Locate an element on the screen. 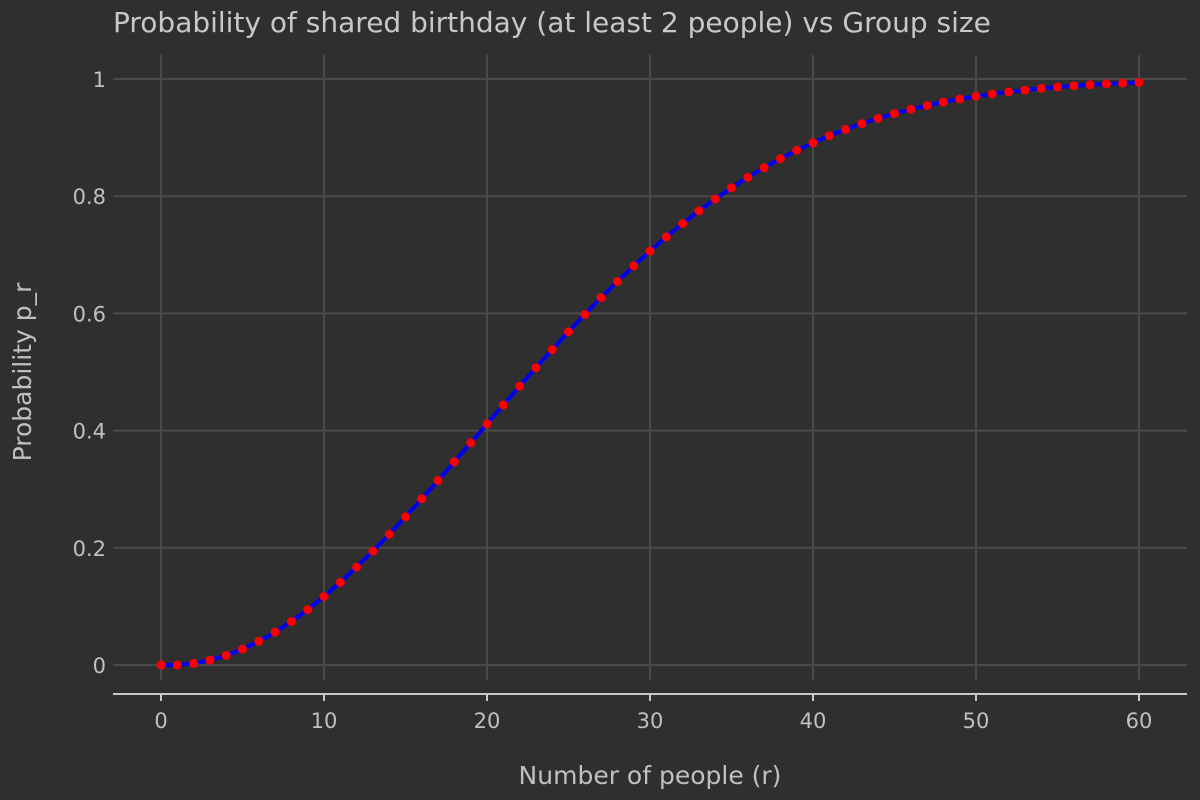 Image resolution: width=1200 pixels, height=800 pixels. x-axis-label: Number of people (r) is located at coordinates (650, 775).